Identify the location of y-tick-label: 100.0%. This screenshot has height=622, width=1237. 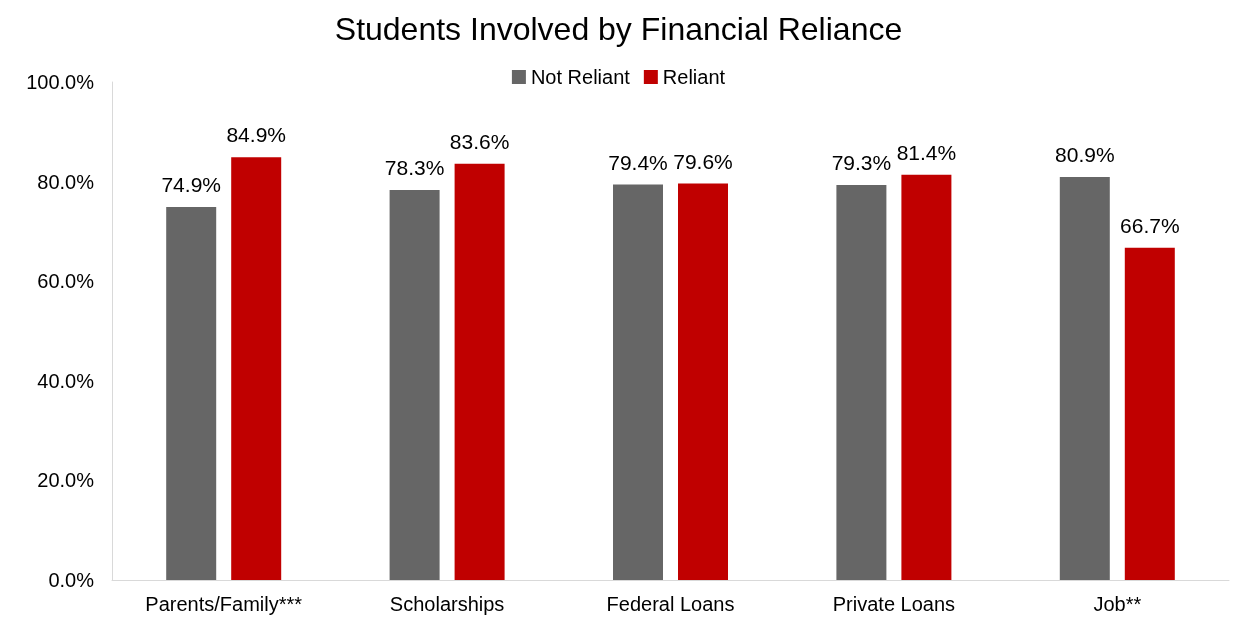
(60, 82).